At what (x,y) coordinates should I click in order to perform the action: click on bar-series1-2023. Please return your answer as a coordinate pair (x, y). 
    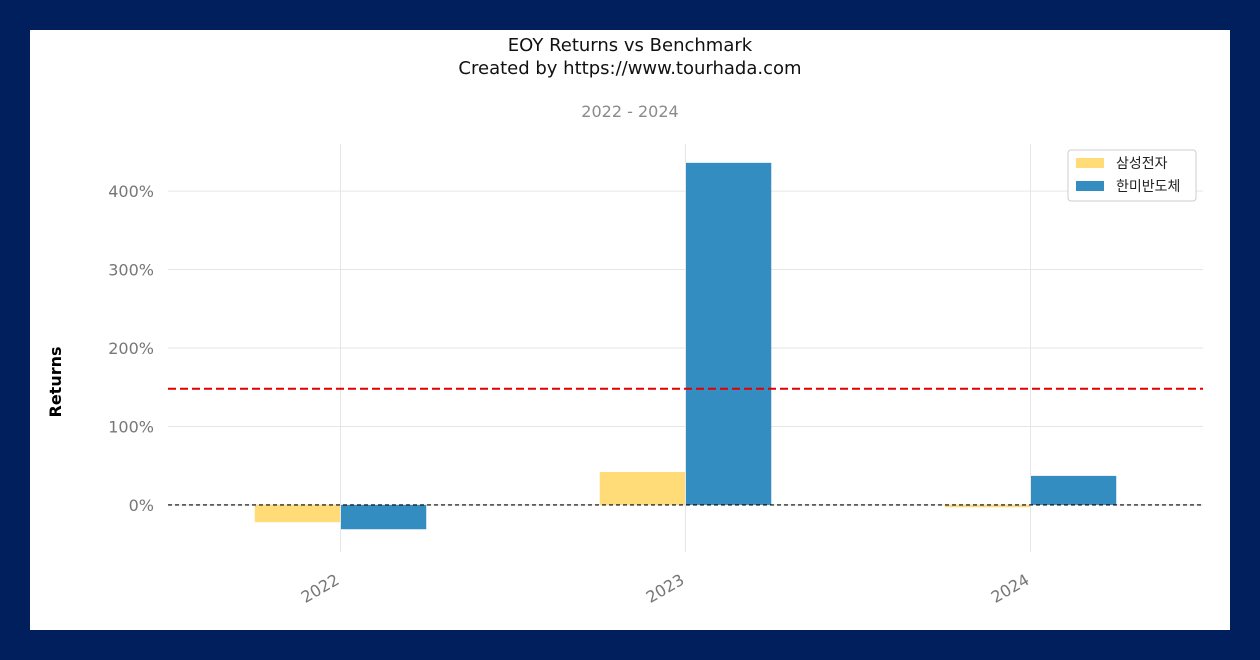
    Looking at the image, I should click on (642, 488).